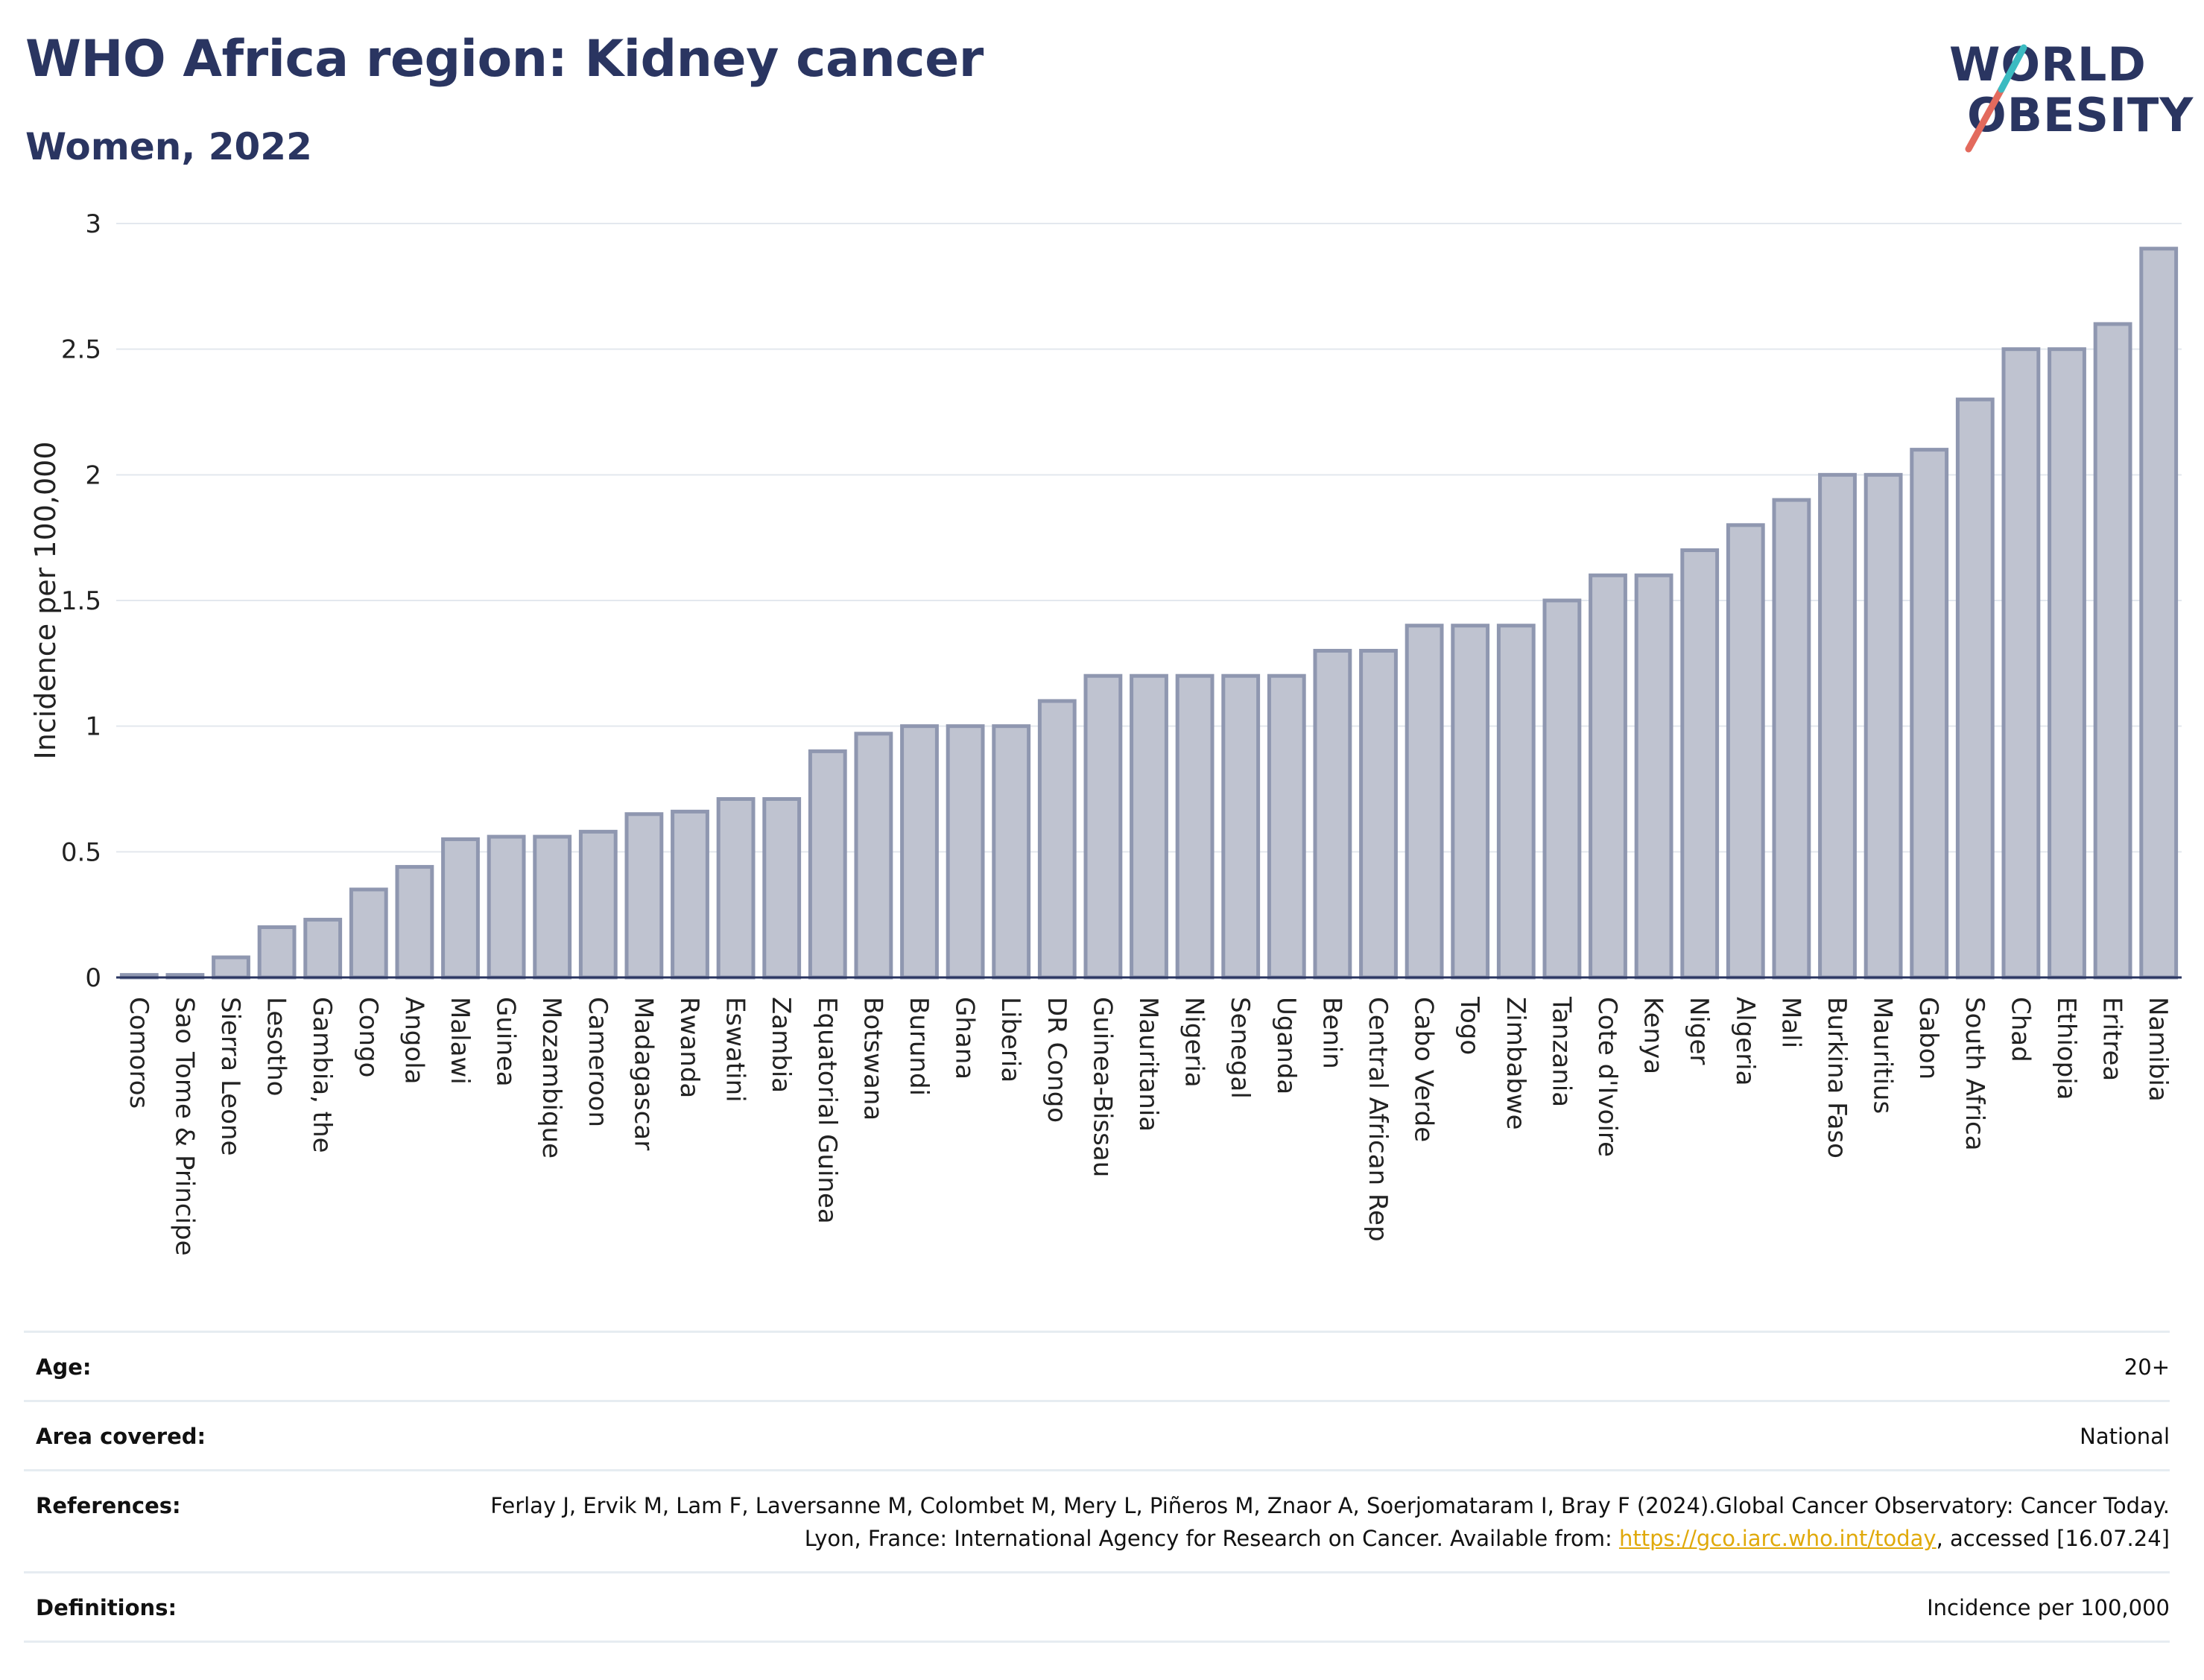 This screenshot has width=2204, height=1680. I want to click on x-tick-label: Congo, so click(368, 1037).